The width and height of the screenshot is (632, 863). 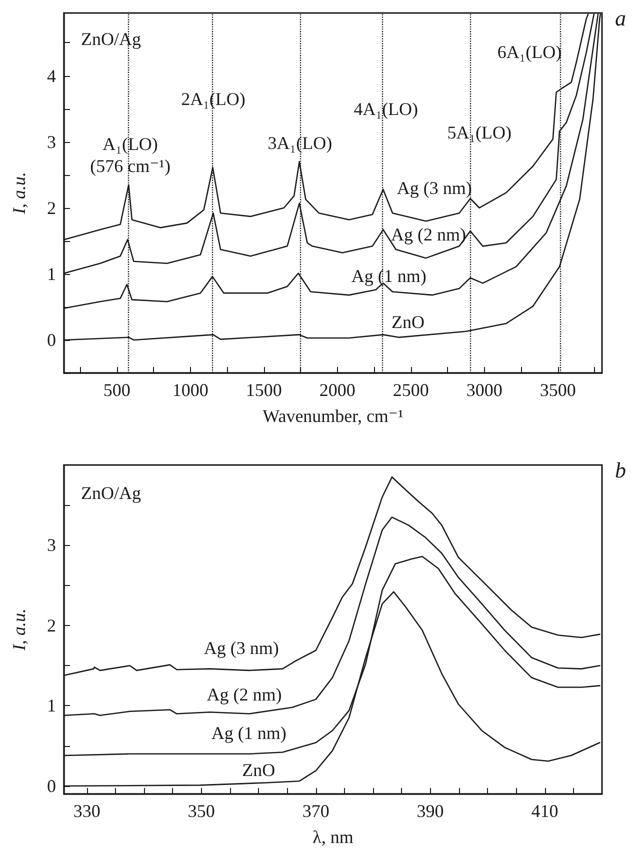 I want to click on x-tick-label: 370, so click(x=316, y=811).